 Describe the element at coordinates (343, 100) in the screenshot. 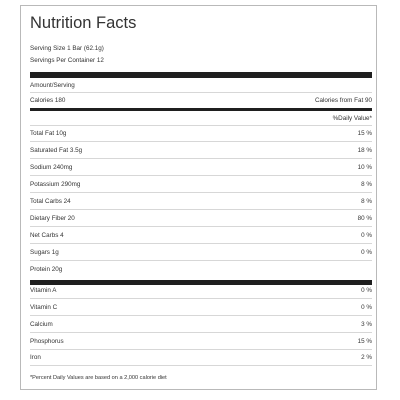

I see `calories-from-fat-label: Calories from Fat 90` at that location.